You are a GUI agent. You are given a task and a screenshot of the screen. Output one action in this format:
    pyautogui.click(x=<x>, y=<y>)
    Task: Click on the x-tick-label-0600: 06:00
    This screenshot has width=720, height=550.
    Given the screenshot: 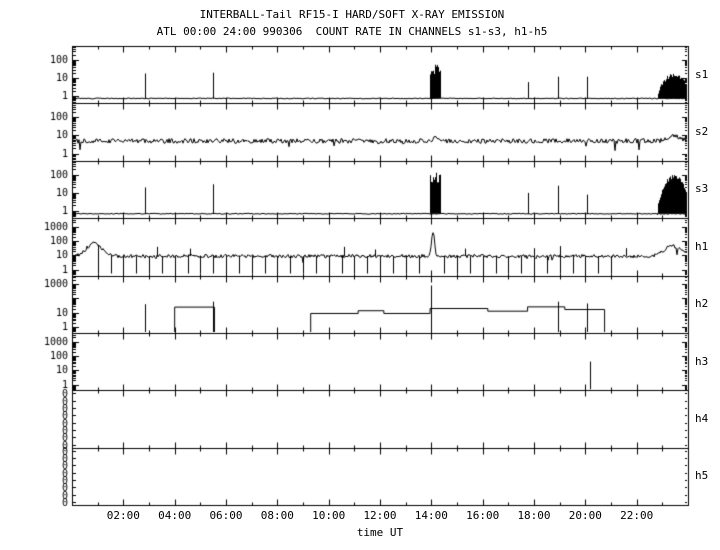 What is the action you would take?
    pyautogui.click(x=226, y=515)
    